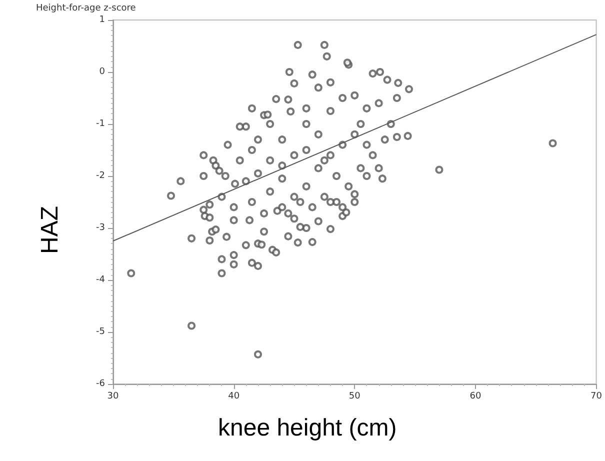  Describe the element at coordinates (596, 397) in the screenshot. I see `x-tick-label: 70` at that location.